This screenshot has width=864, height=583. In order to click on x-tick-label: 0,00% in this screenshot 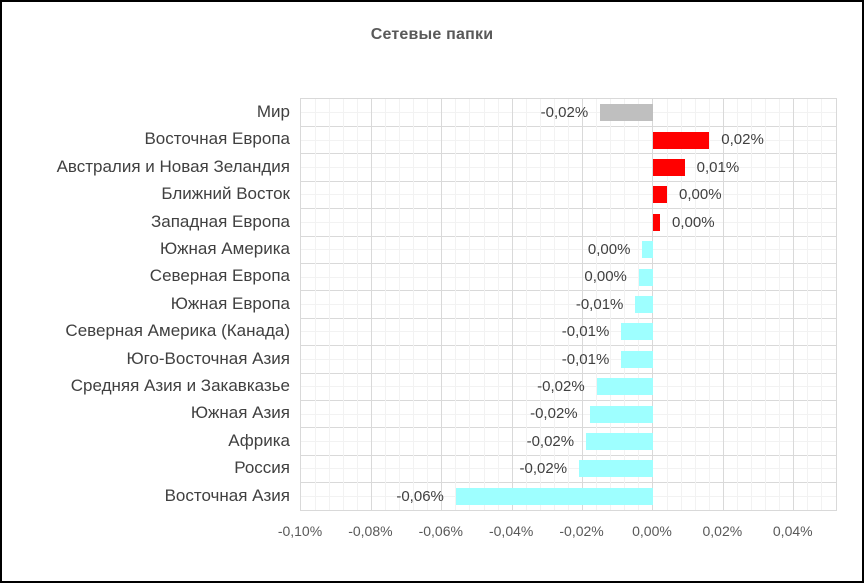, I will do `click(652, 531)`.